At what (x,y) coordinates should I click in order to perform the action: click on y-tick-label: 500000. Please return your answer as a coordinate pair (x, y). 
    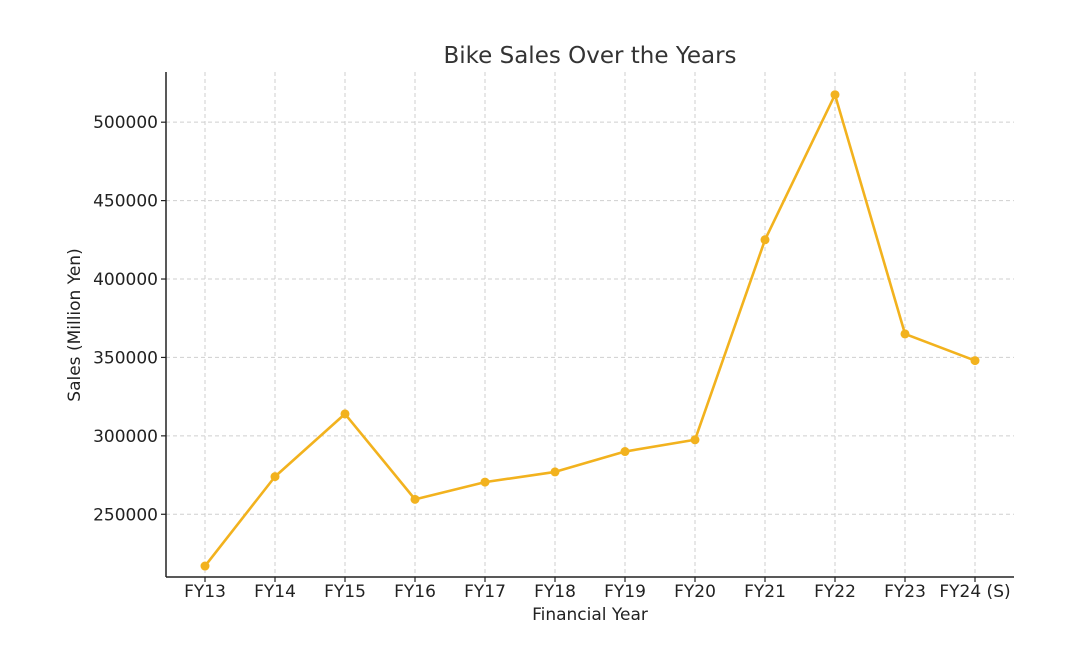
    Looking at the image, I should click on (125, 123).